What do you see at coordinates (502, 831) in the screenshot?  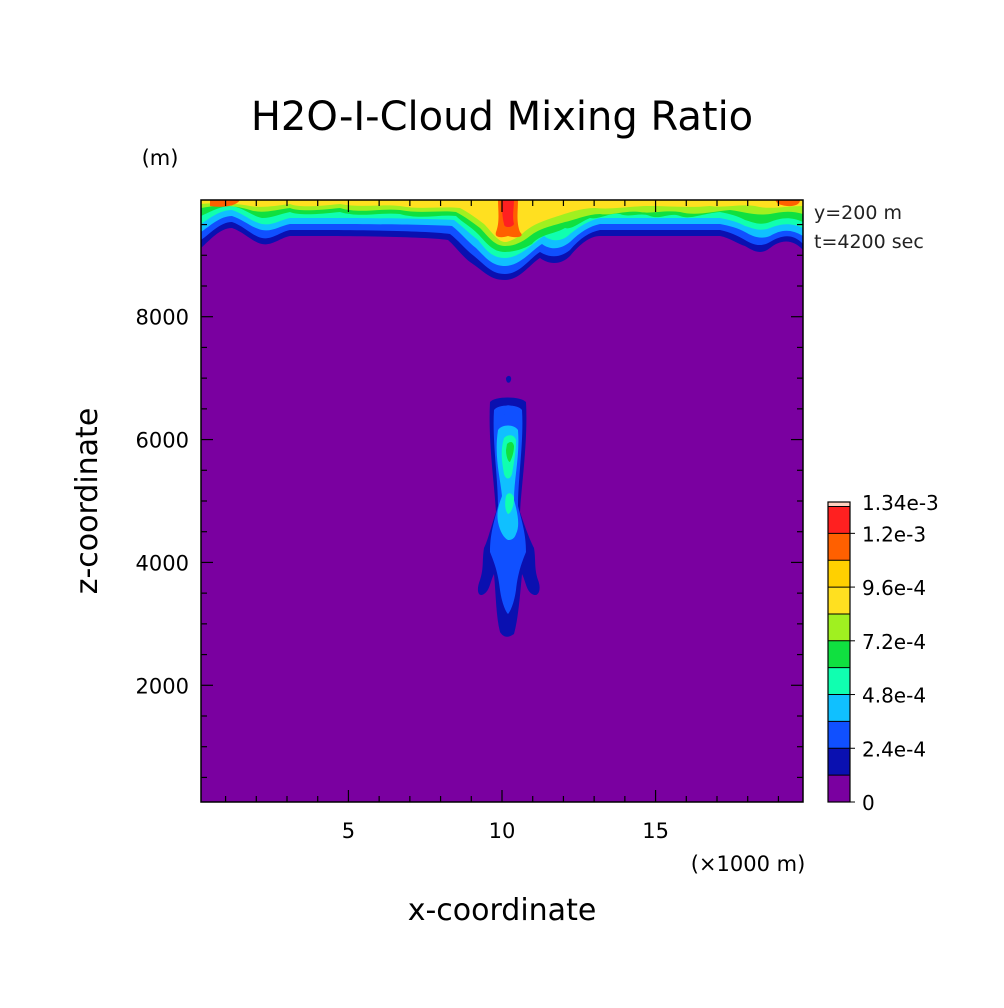 I see `x-tick-label: 10` at bounding box center [502, 831].